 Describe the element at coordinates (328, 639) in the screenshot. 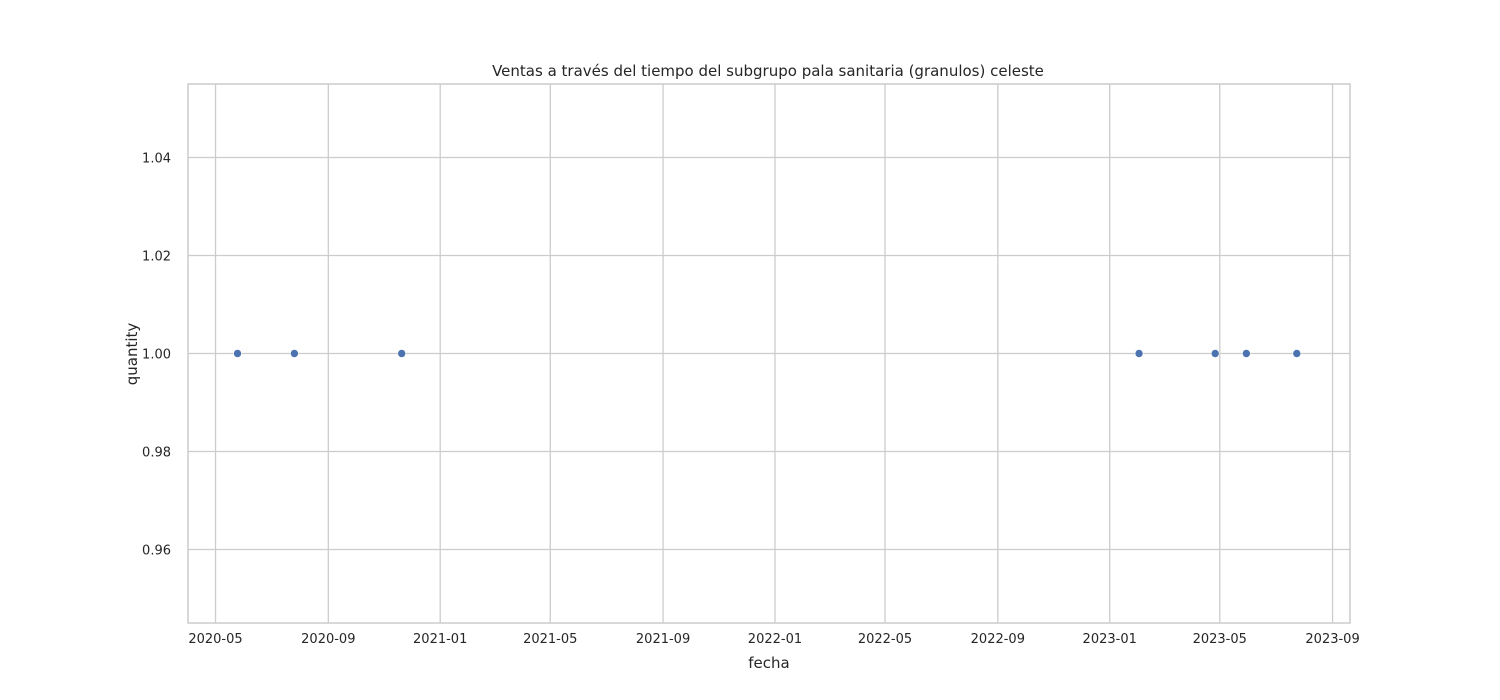

I see `x-tick-label: 2020-09` at that location.